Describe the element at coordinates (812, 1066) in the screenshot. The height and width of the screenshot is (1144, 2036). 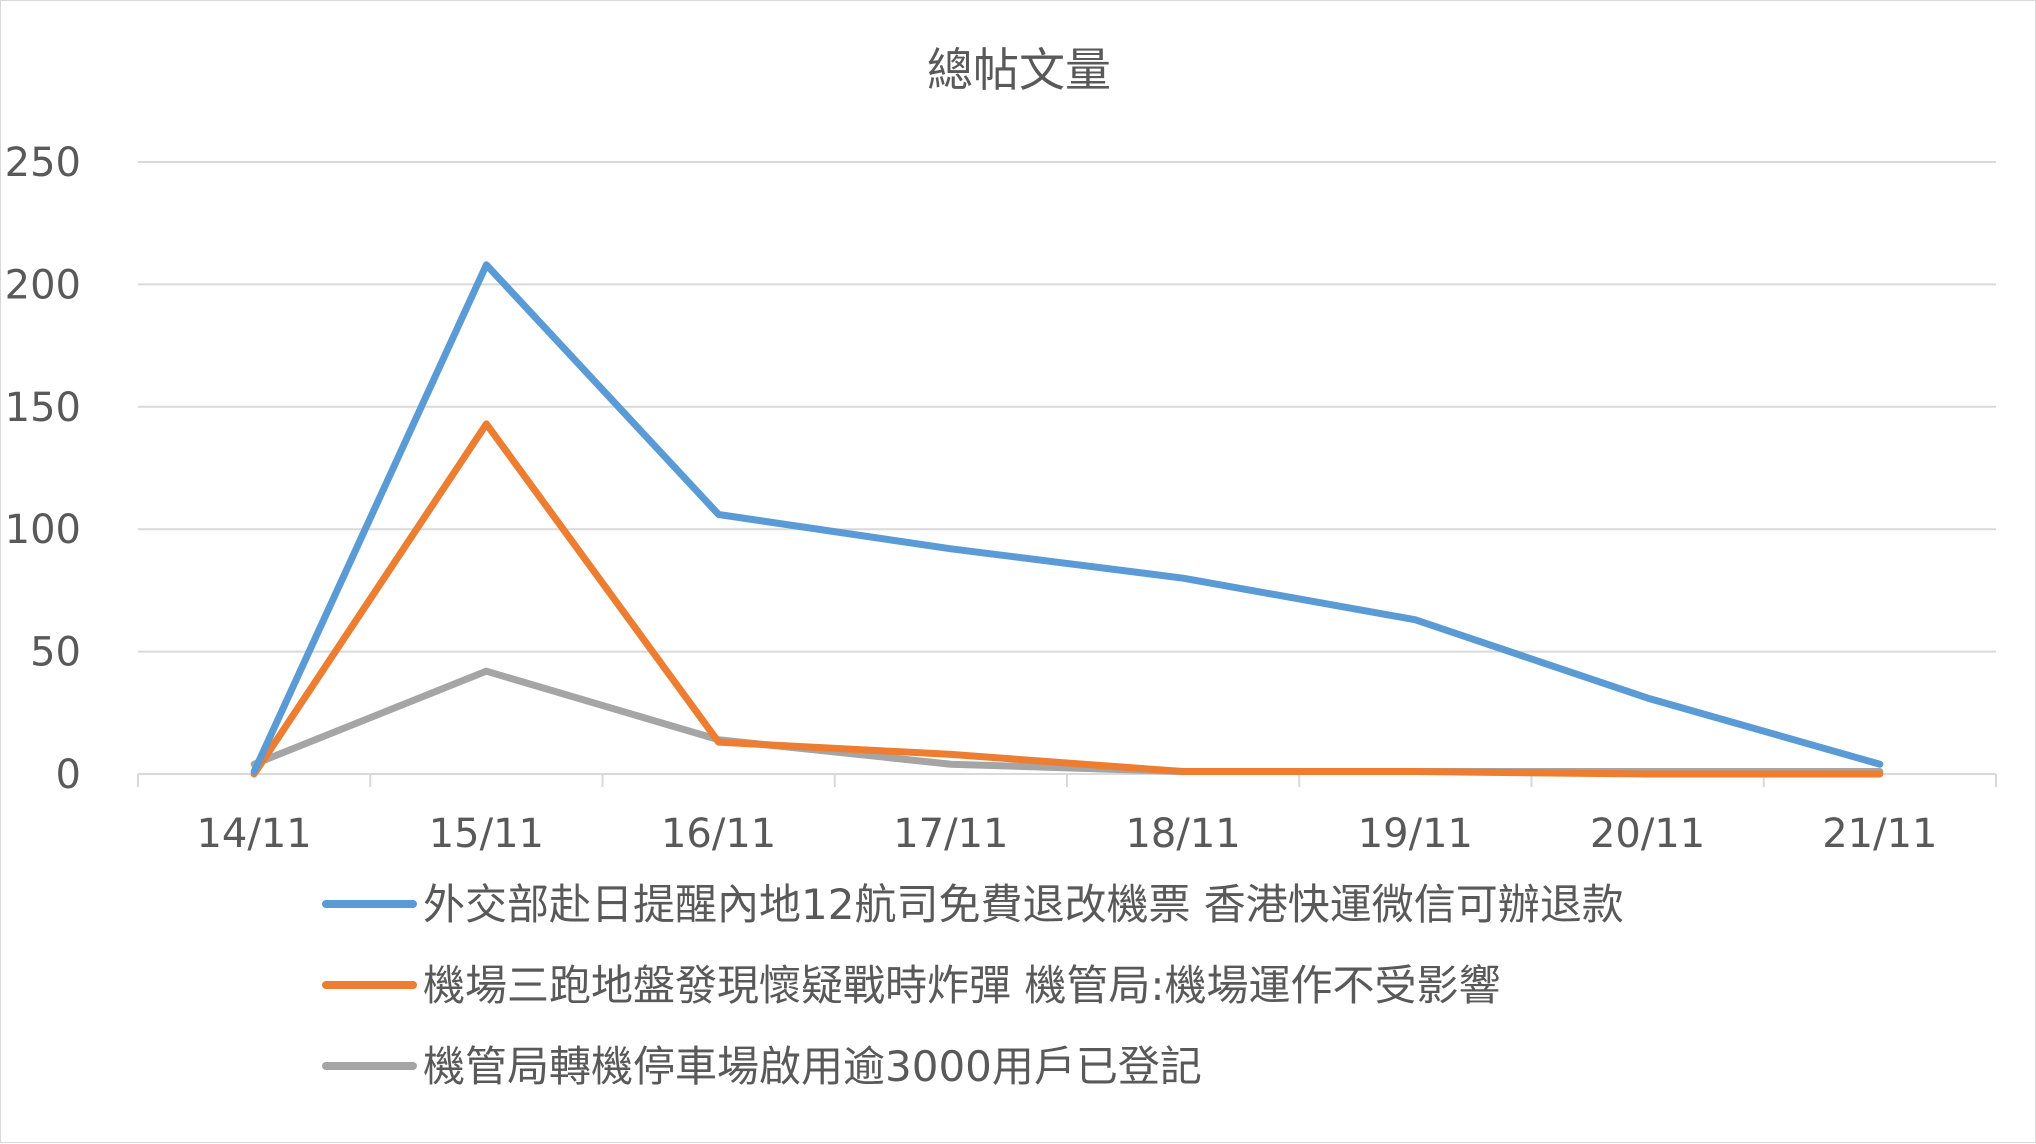
I see `legend-label: 機管局轉機停車場啟用逾3000用戶已登記` at that location.